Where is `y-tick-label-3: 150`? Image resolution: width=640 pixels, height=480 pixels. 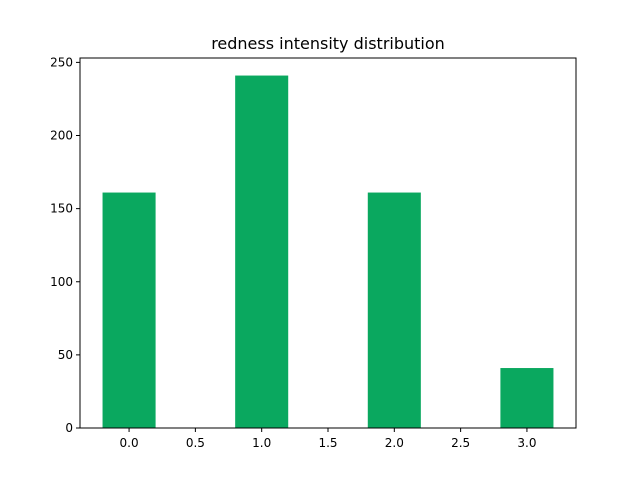
y-tick-label-3: 150 is located at coordinates (61, 209).